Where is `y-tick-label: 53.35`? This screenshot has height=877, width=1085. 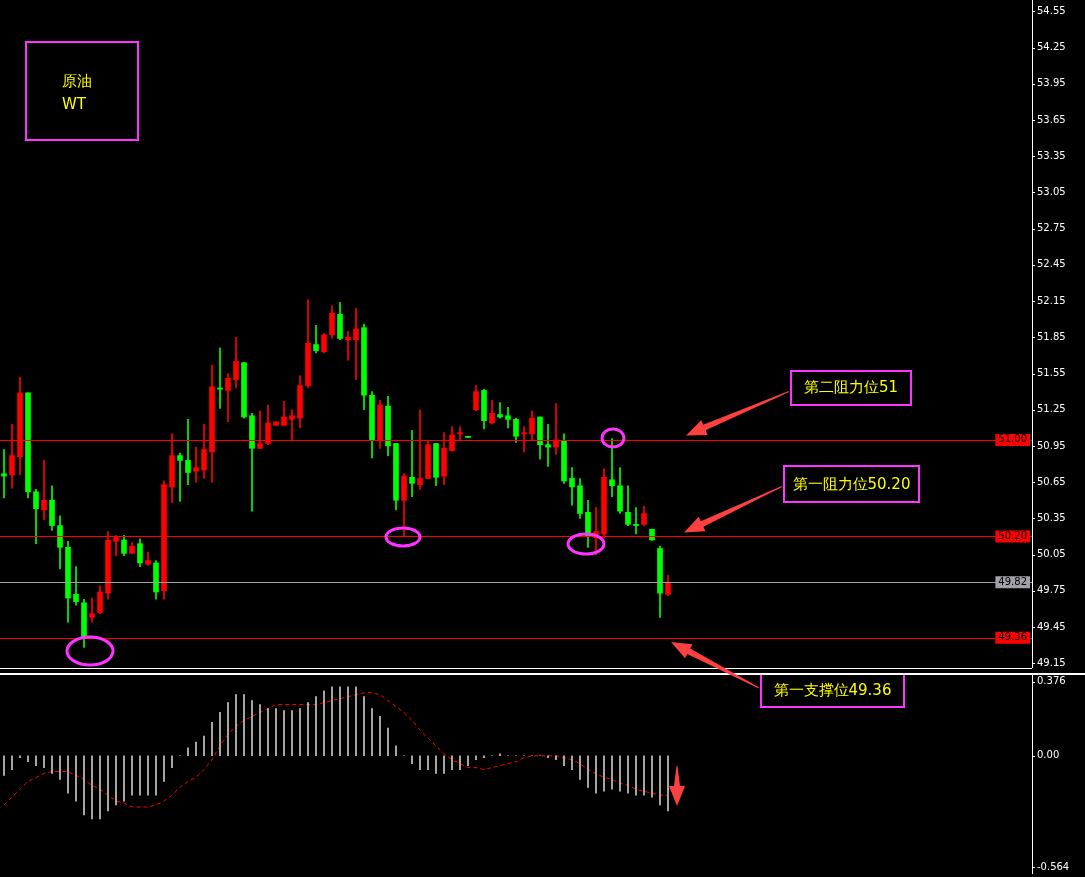
y-tick-label: 53.35 is located at coordinates (1051, 155).